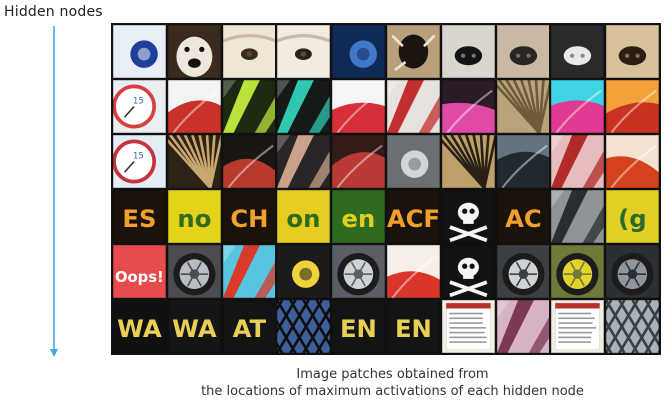  What do you see at coordinates (194, 106) in the screenshot?
I see `patch-r2-c2-red-white-curve` at bounding box center [194, 106].